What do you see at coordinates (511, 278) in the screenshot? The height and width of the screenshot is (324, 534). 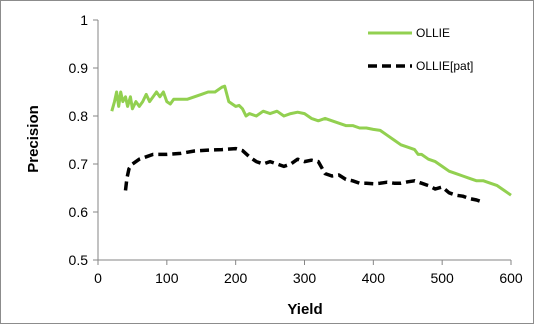 I see `x-tick-label: 600` at bounding box center [511, 278].